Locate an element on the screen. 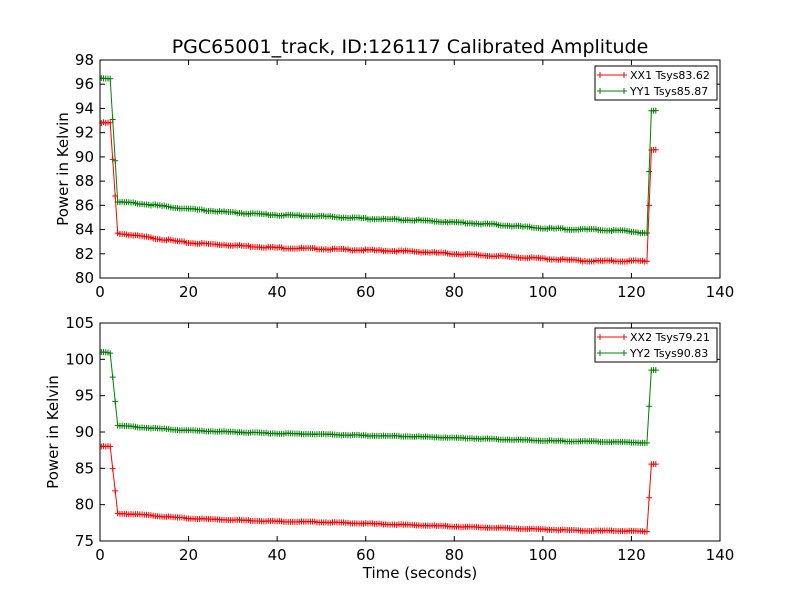 The image size is (800, 600). y-tick-label: 98 is located at coordinates (84, 60).